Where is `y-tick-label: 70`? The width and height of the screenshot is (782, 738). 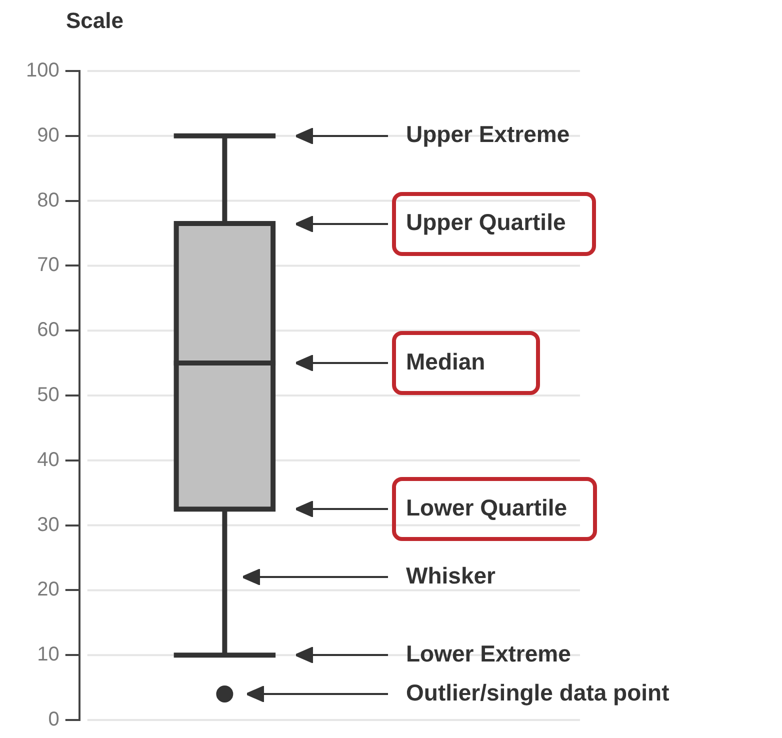
y-tick-label: 70 is located at coordinates (48, 265).